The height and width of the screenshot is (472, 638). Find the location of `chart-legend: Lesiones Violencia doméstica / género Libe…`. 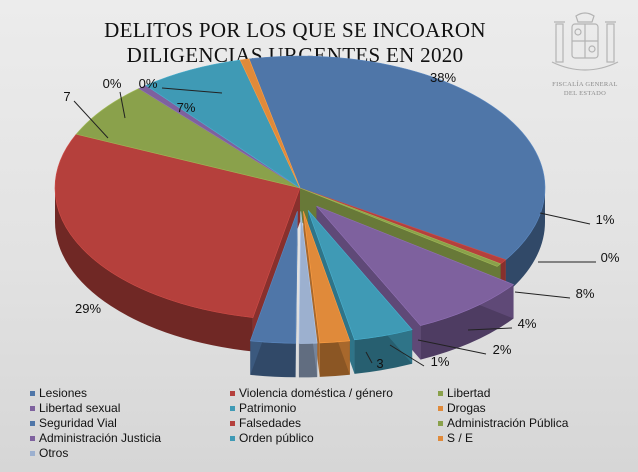

chart-legend: Lesiones Violencia doméstica / género Libe… is located at coordinates (320, 423).